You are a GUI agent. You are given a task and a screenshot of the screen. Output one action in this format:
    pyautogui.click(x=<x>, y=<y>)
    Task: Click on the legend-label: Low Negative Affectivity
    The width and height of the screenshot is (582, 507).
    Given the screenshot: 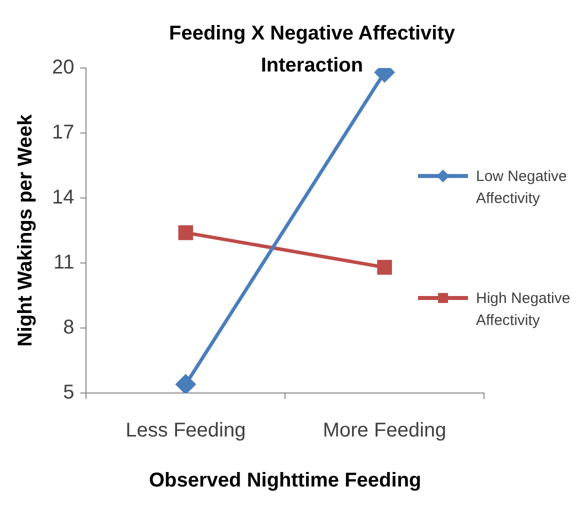 What is the action you would take?
    pyautogui.click(x=522, y=188)
    